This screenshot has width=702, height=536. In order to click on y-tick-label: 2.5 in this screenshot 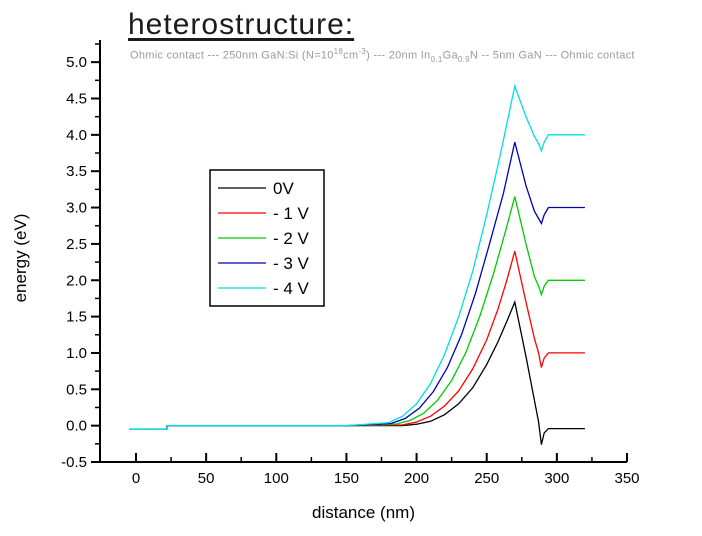, I will do `click(76, 244)`.